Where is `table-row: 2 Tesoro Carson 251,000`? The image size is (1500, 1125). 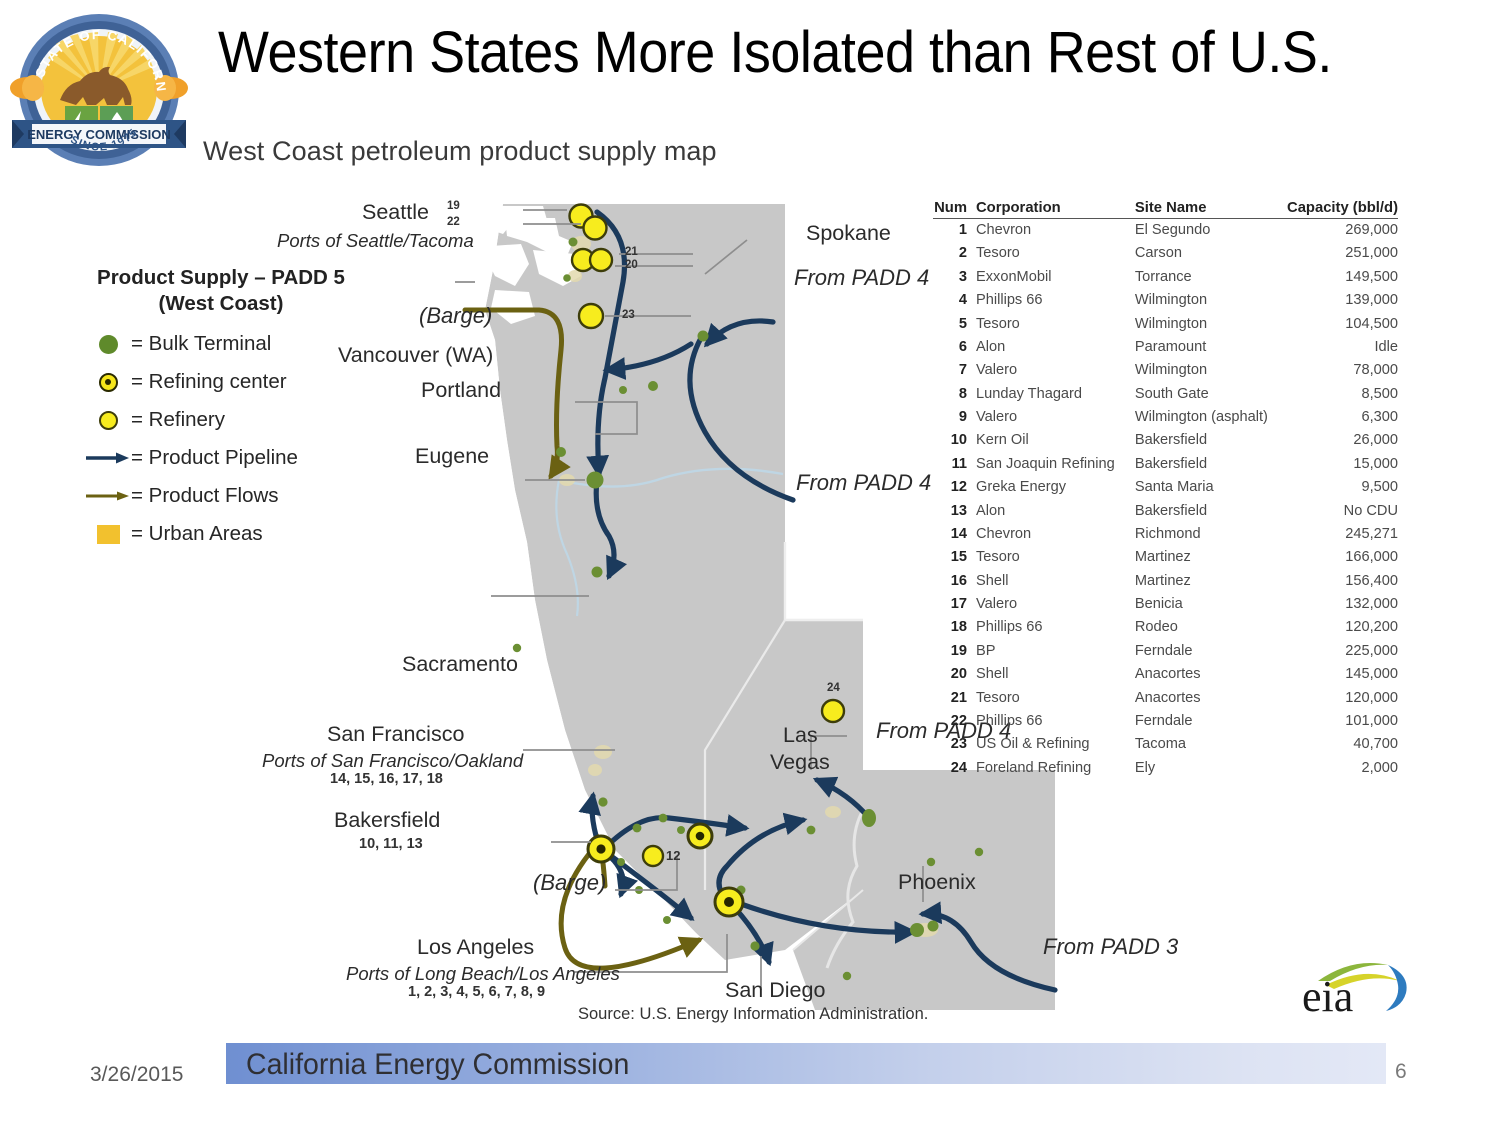
table-row: 2 Tesoro Carson 251,000 is located at coordinates (1165, 253).